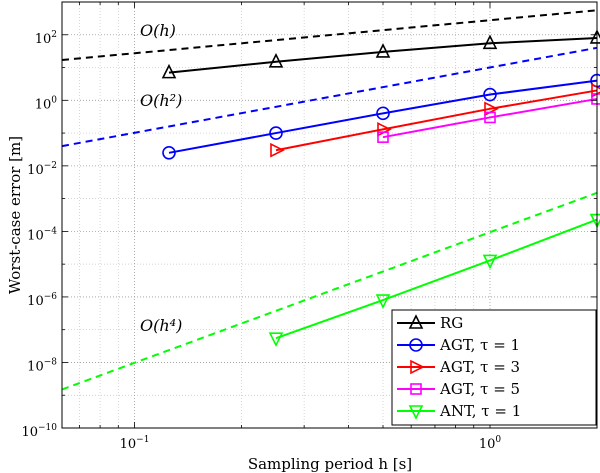 This screenshot has height=473, width=600. What do you see at coordinates (490, 443) in the screenshot?
I see `x-tick-label: 10⁰` at bounding box center [490, 443].